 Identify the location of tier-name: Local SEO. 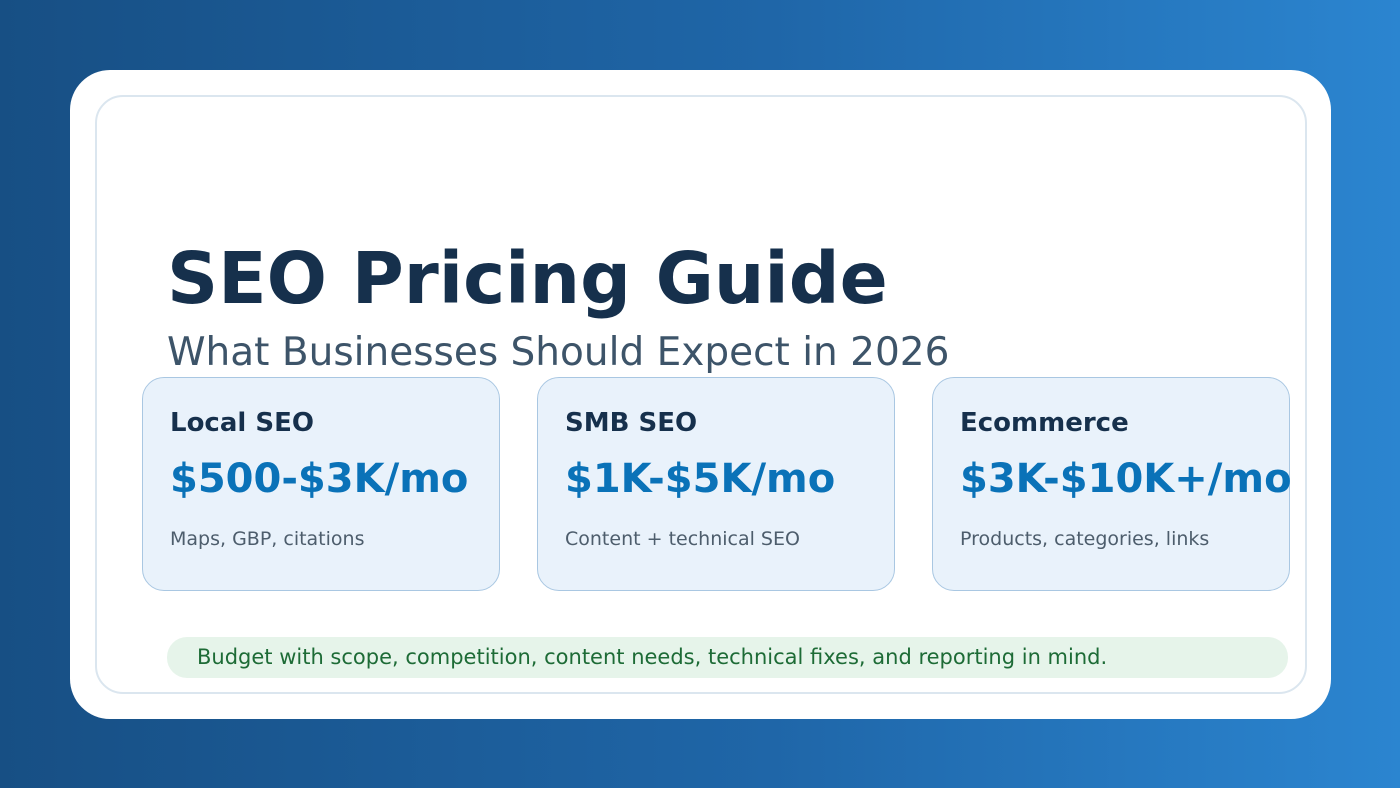
(242, 423).